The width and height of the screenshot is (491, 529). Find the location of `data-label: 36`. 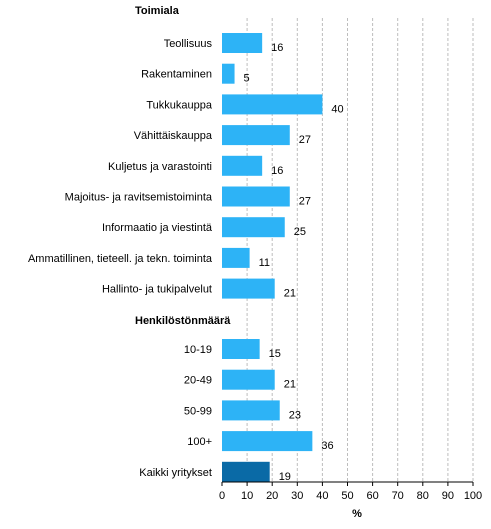

data-label: 36 is located at coordinates (327, 446).